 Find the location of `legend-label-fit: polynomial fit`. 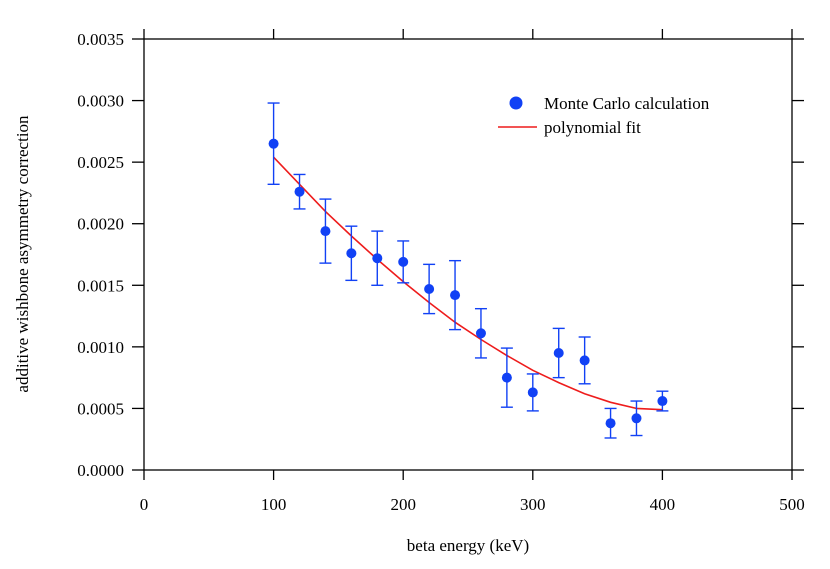

legend-label-fit: polynomial fit is located at coordinates (592, 127).